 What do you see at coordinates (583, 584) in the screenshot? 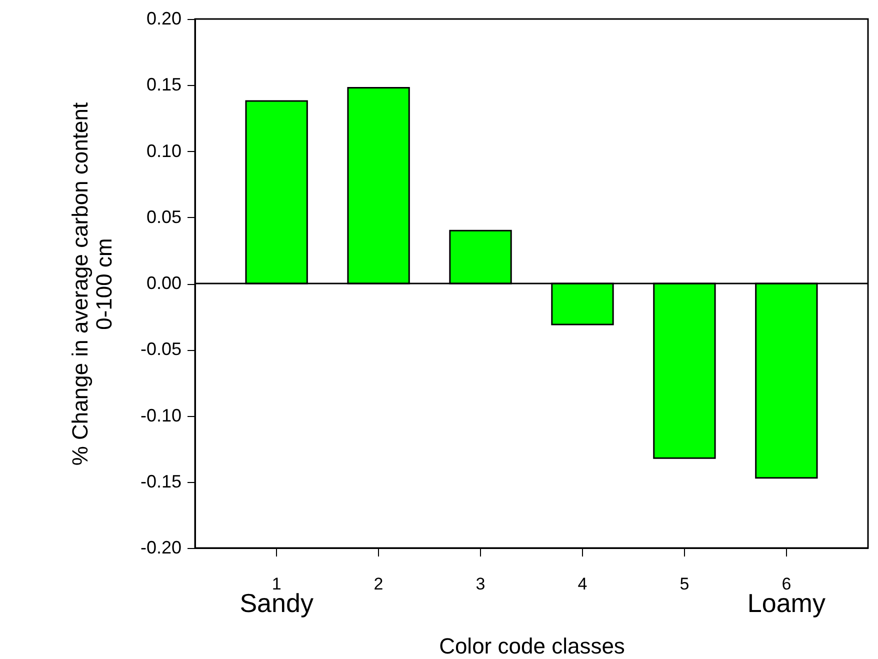
I see `x-tick-label: 4` at bounding box center [583, 584].